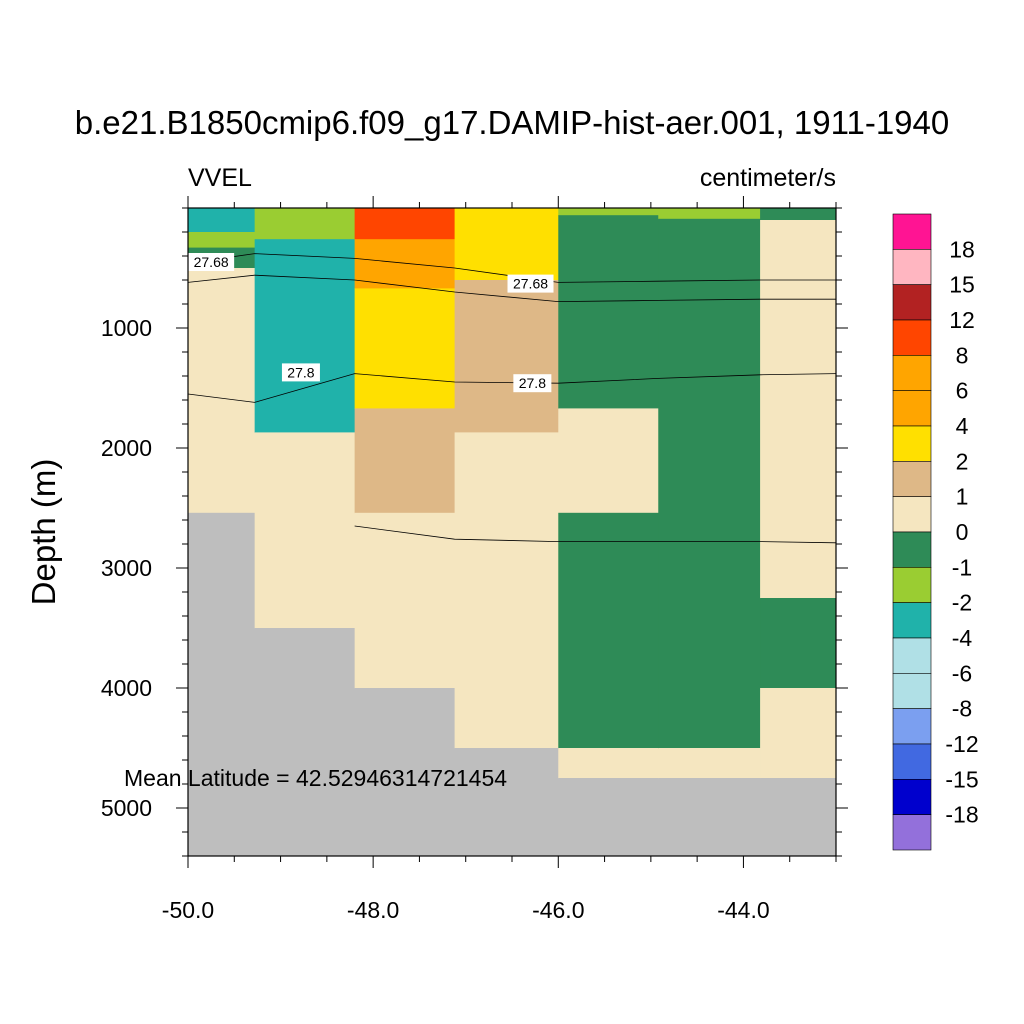 This screenshot has width=1024, height=1024. I want to click on y-tick-label: 5000, so click(126, 808).